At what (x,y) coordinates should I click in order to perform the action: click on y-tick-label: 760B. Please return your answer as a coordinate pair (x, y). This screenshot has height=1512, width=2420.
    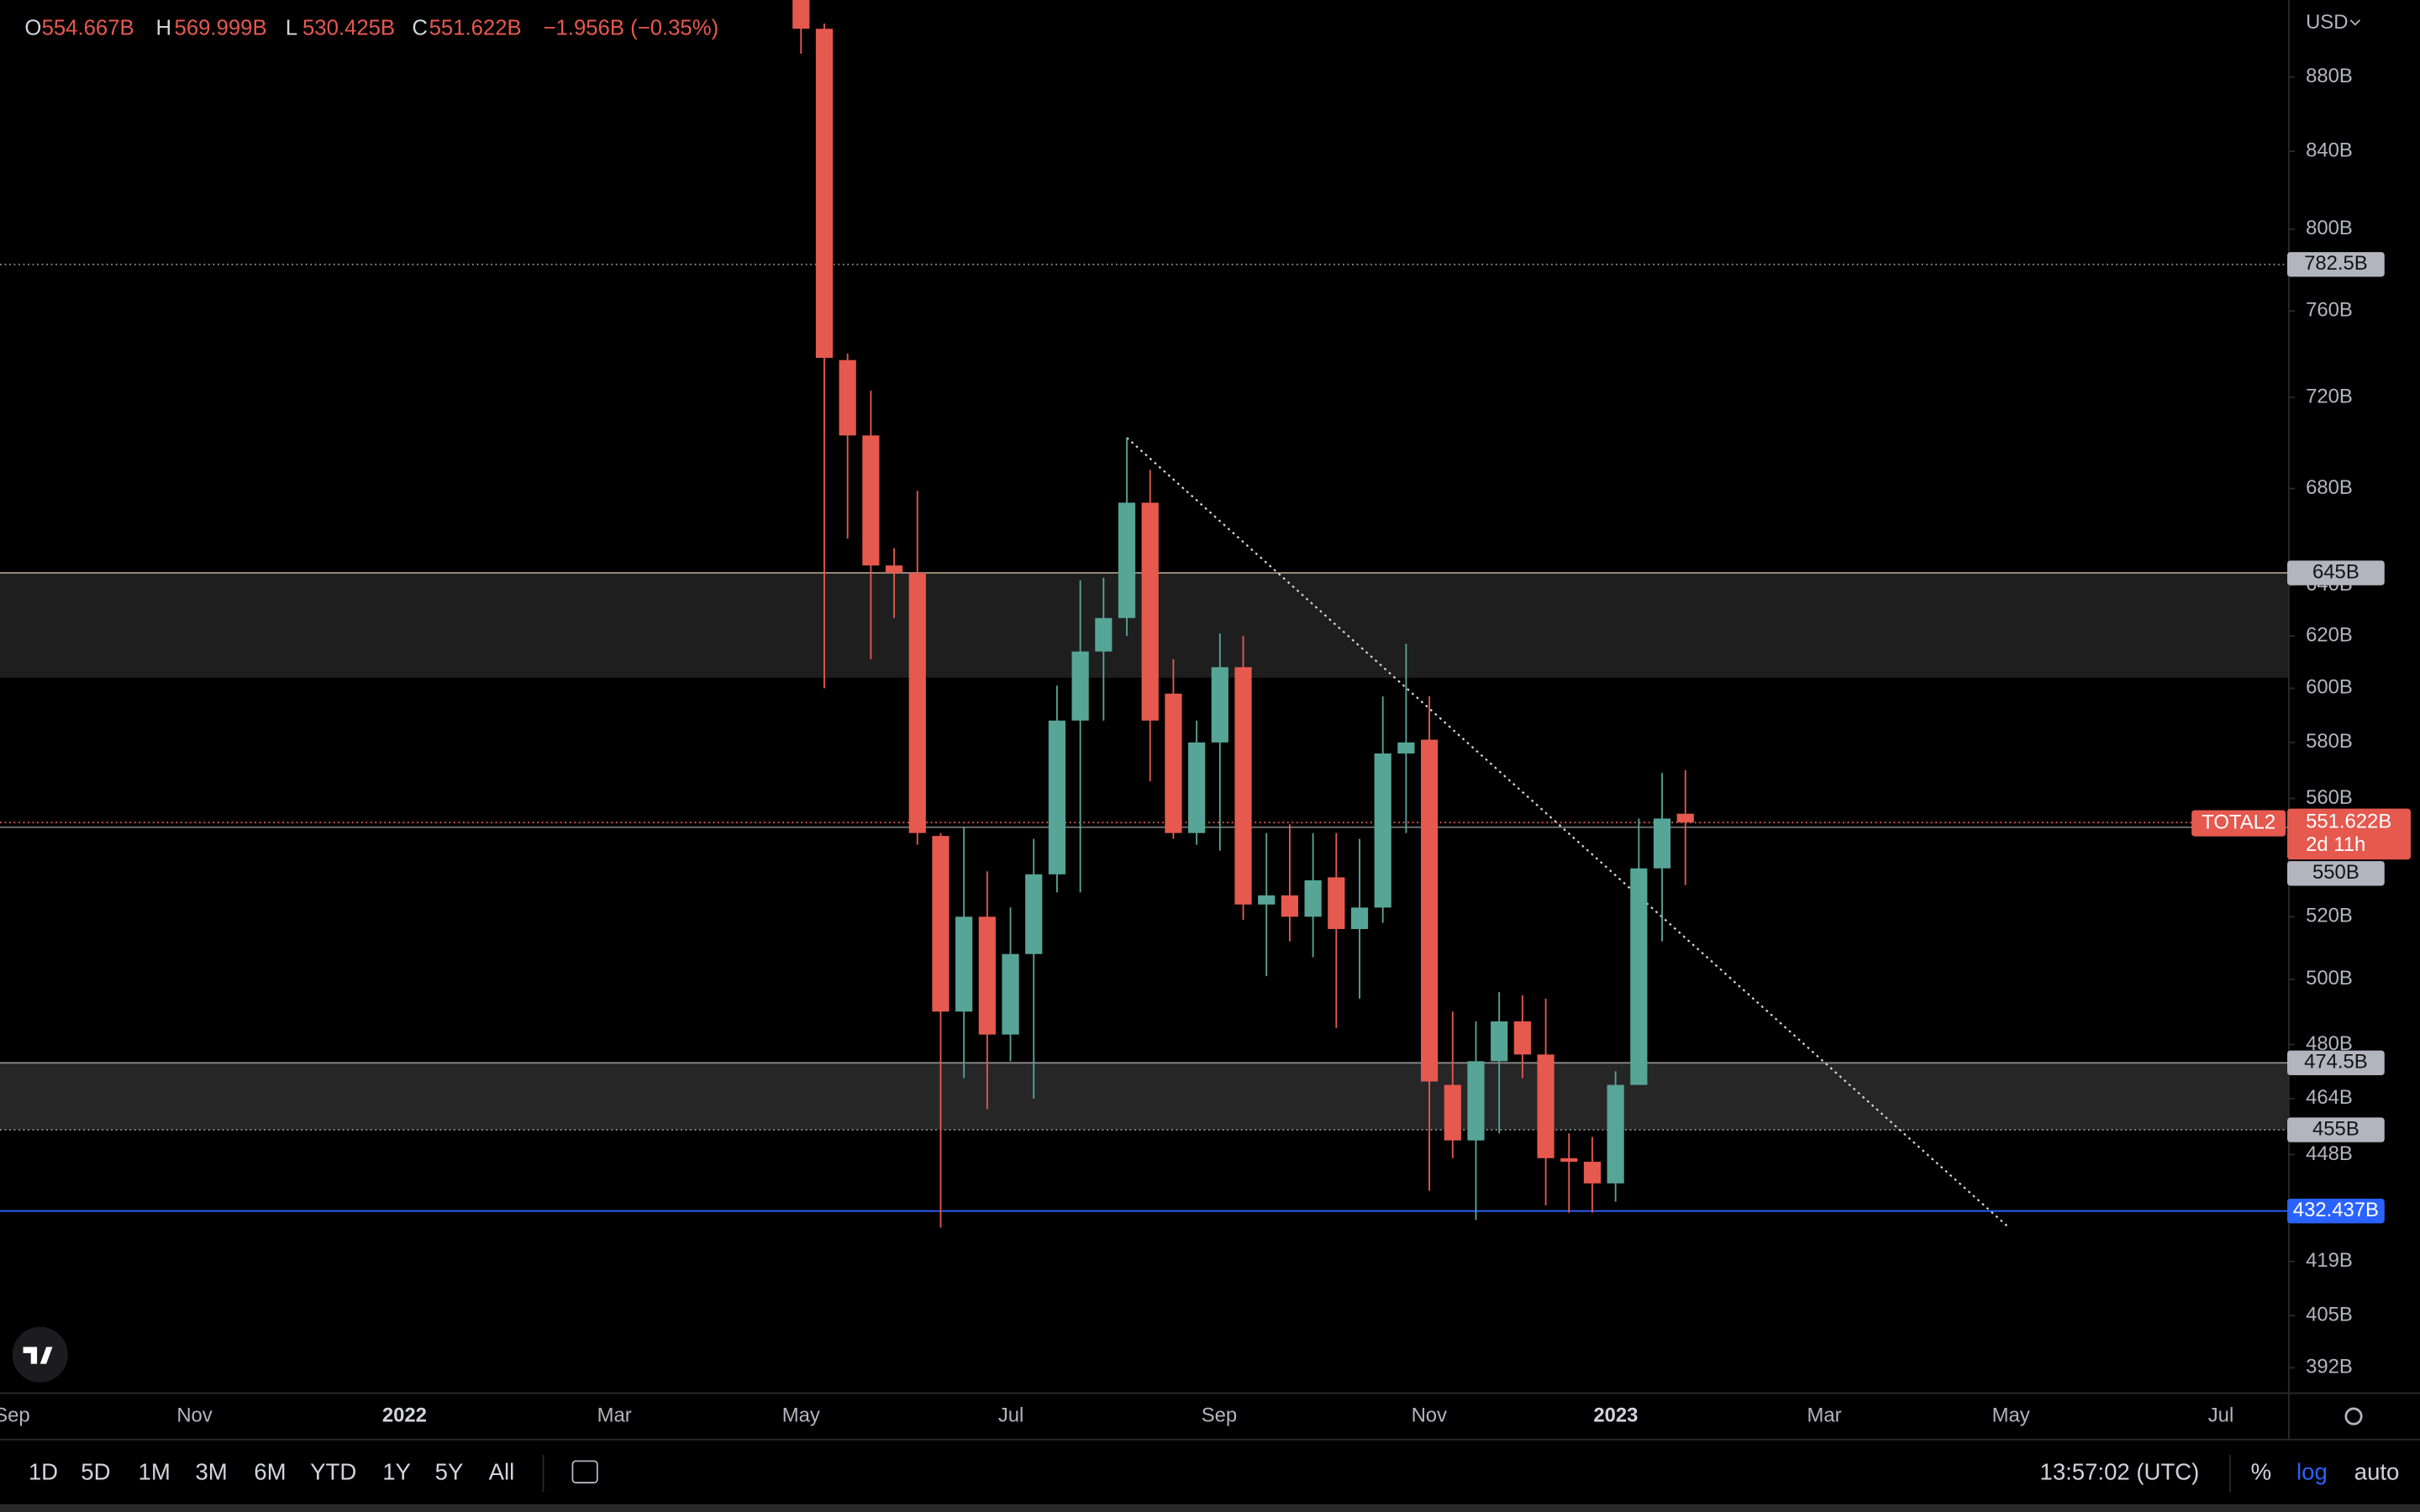
    Looking at the image, I should click on (2329, 310).